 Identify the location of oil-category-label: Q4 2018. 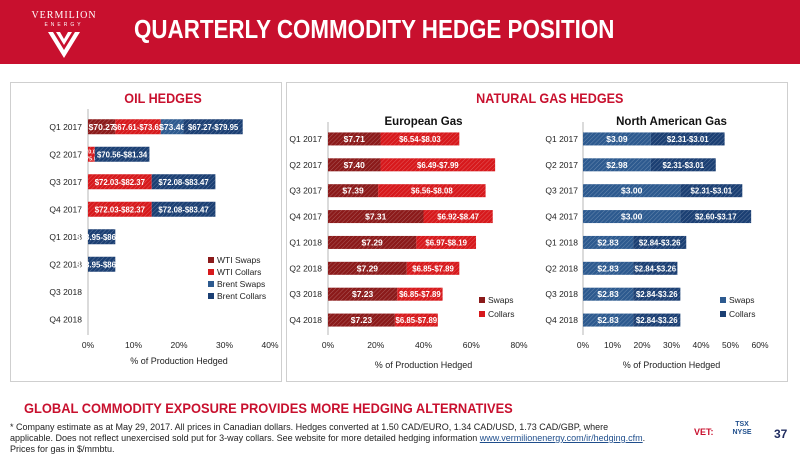
(65, 319).